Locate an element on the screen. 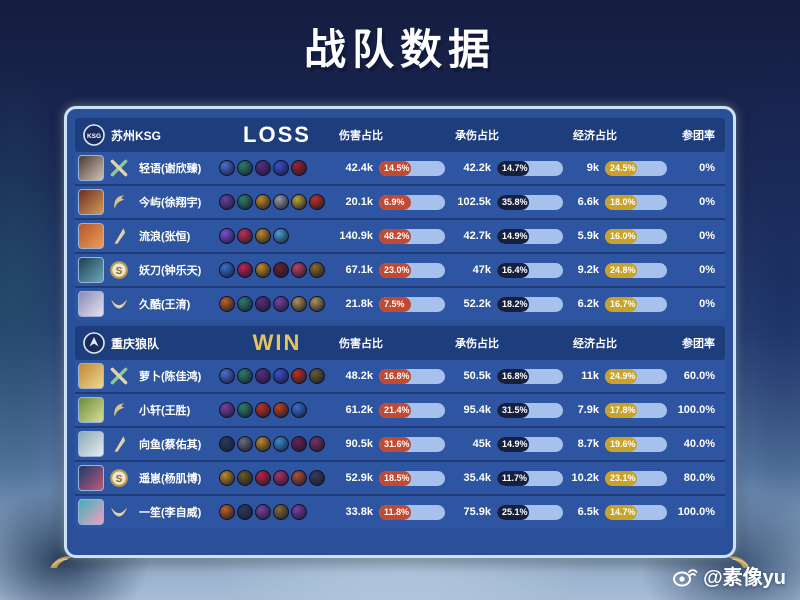  damage-fill: 21.4% is located at coordinates (395, 410).